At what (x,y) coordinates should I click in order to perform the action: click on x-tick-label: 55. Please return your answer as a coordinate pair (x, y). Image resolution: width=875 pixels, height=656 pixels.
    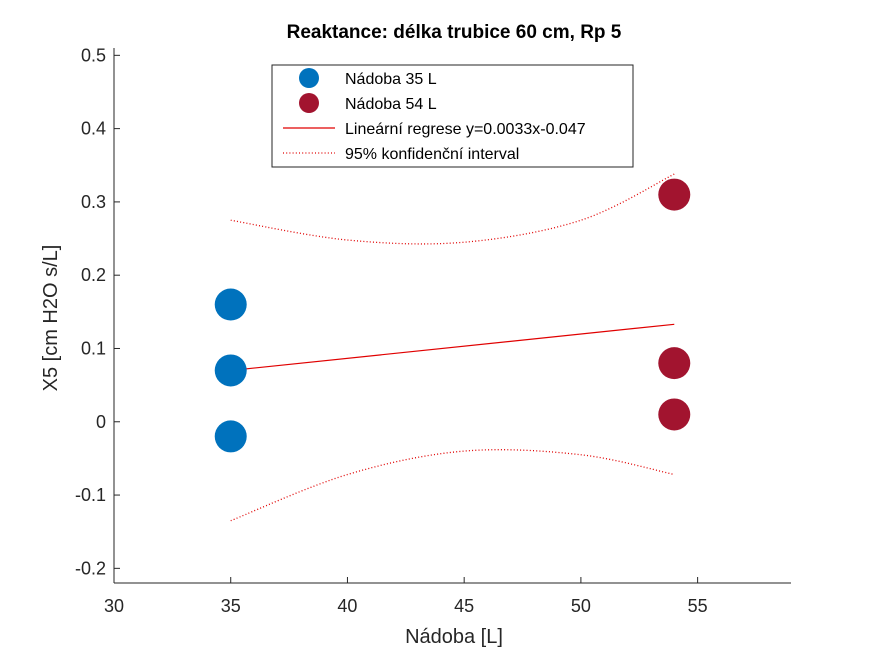
    Looking at the image, I should click on (698, 606).